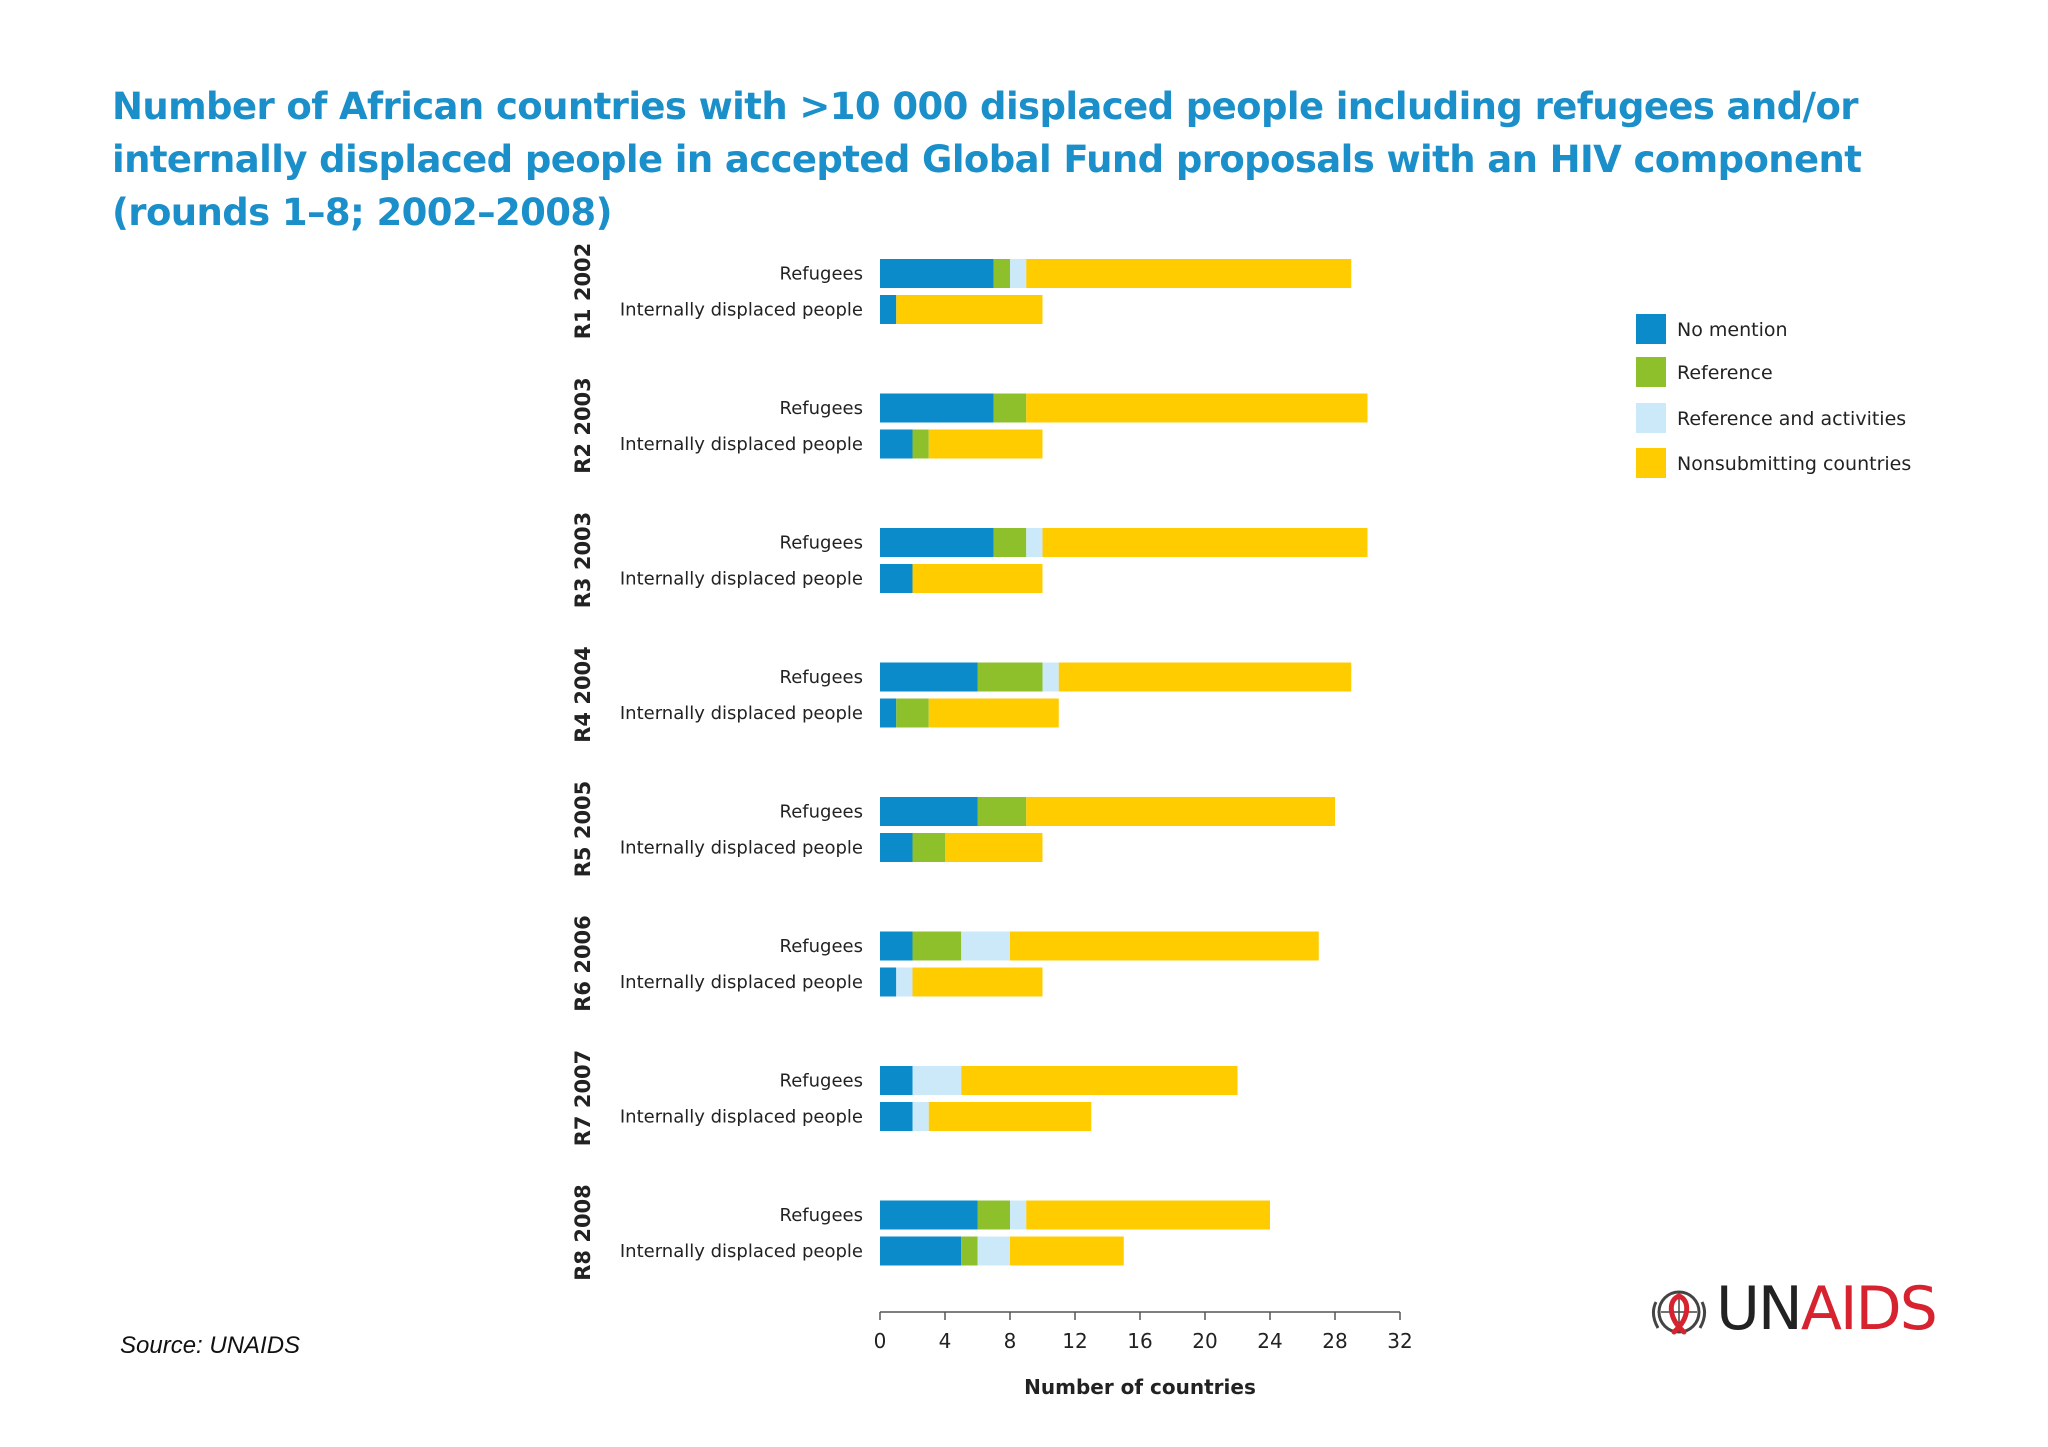 The width and height of the screenshot is (2048, 1447). I want to click on x-tick-label: 32, so click(1399, 1341).